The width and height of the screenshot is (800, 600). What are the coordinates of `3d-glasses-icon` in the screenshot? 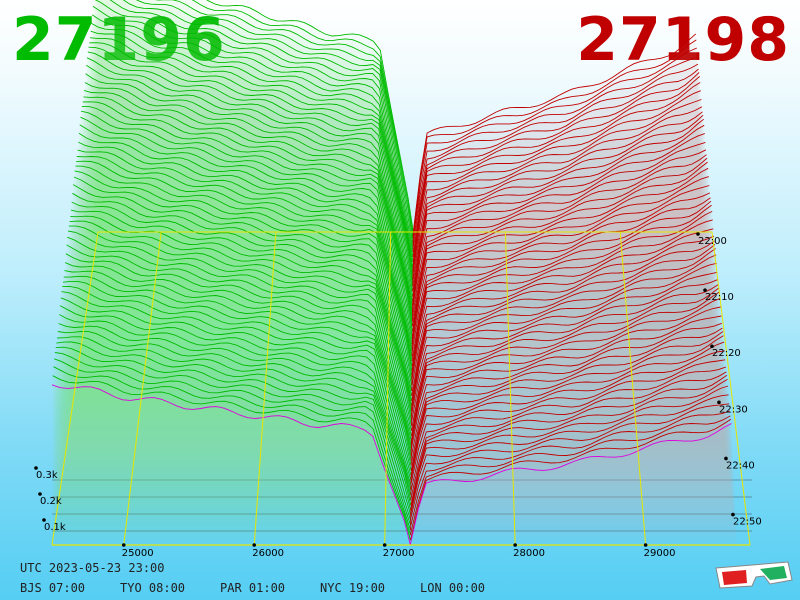 It's located at (753, 575).